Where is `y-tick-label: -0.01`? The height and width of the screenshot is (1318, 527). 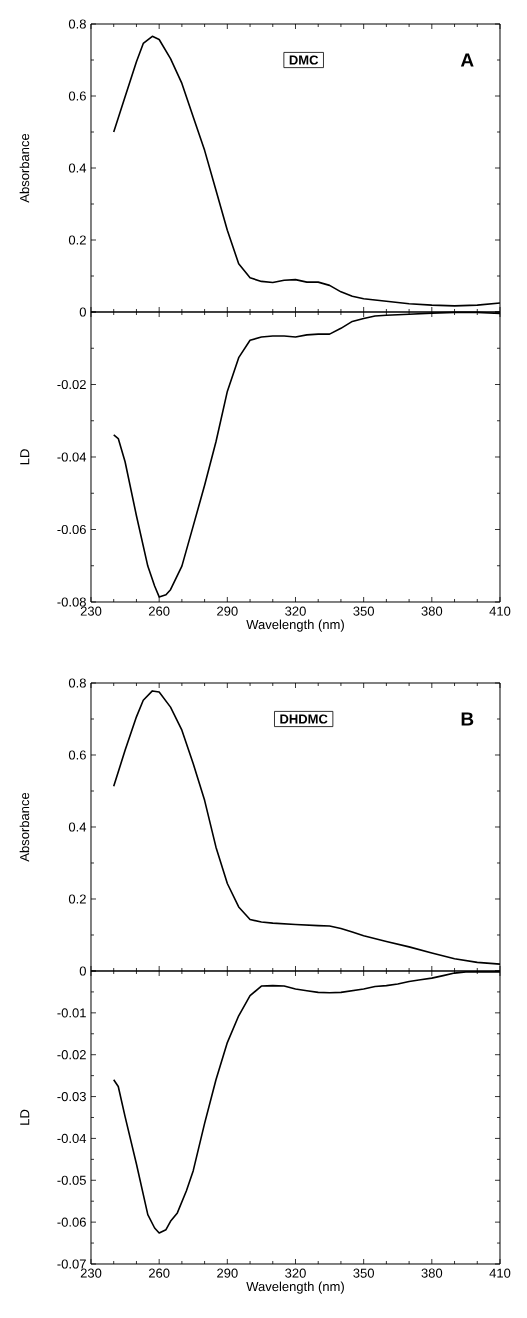 y-tick-label: -0.01 is located at coordinates (71, 1013).